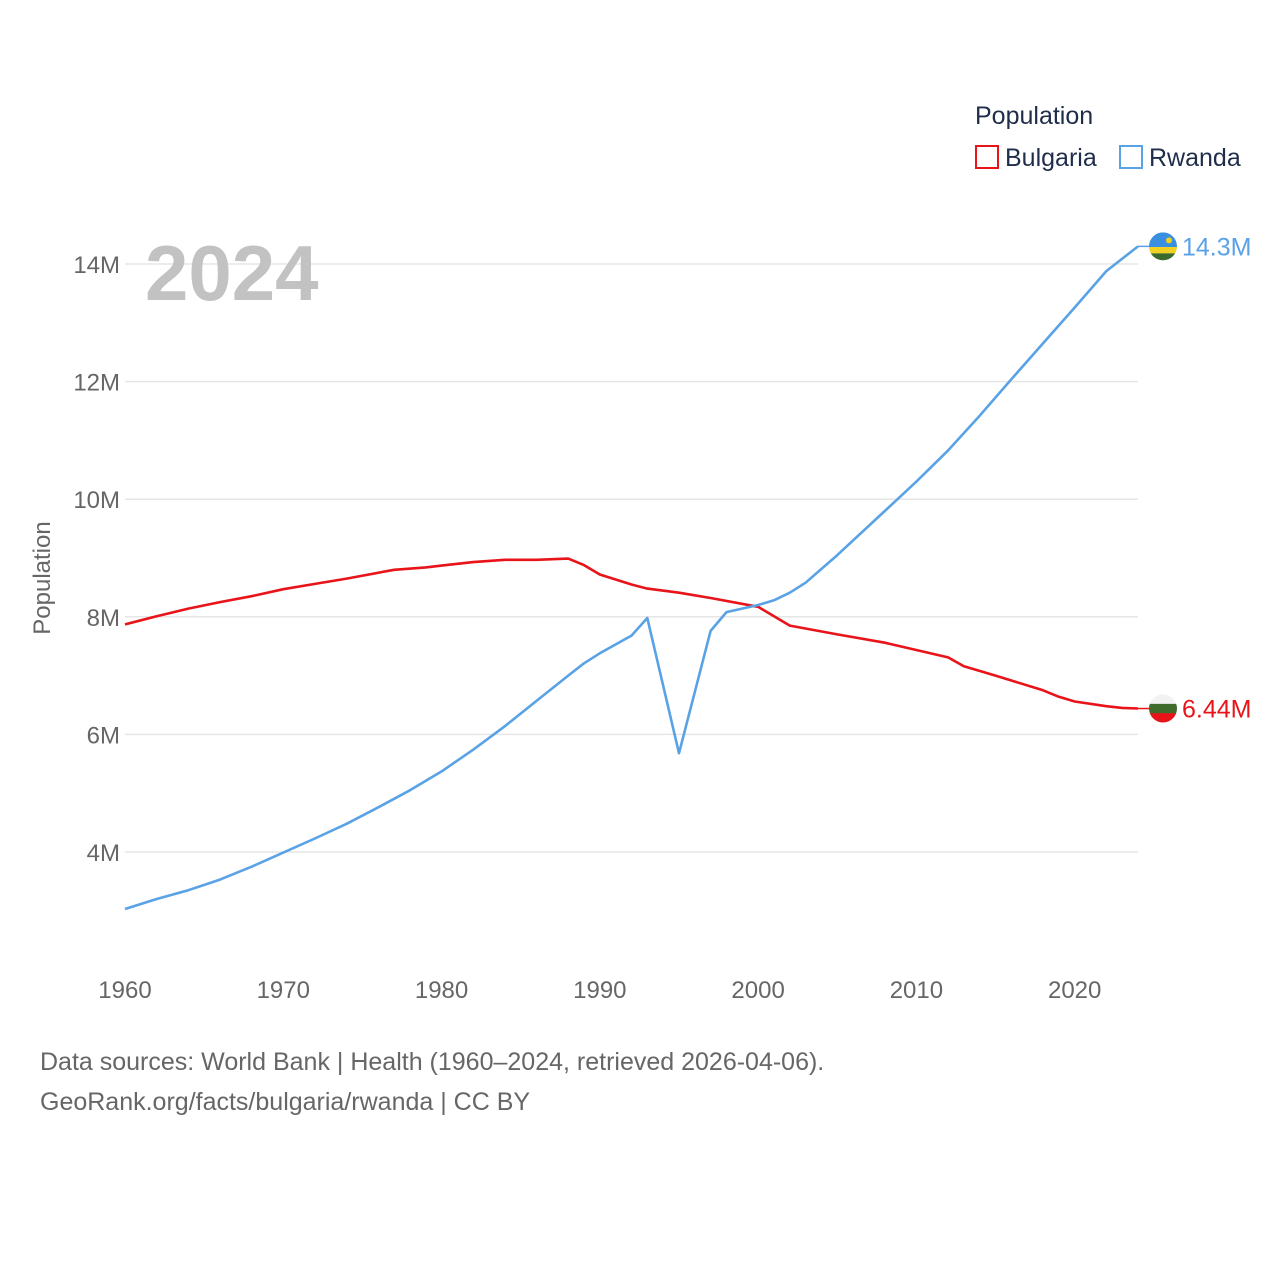 The height and width of the screenshot is (1280, 1280). What do you see at coordinates (96, 559) in the screenshot?
I see `y-axis-ticks: 4M 6M 8M 10M 12M 14M` at bounding box center [96, 559].